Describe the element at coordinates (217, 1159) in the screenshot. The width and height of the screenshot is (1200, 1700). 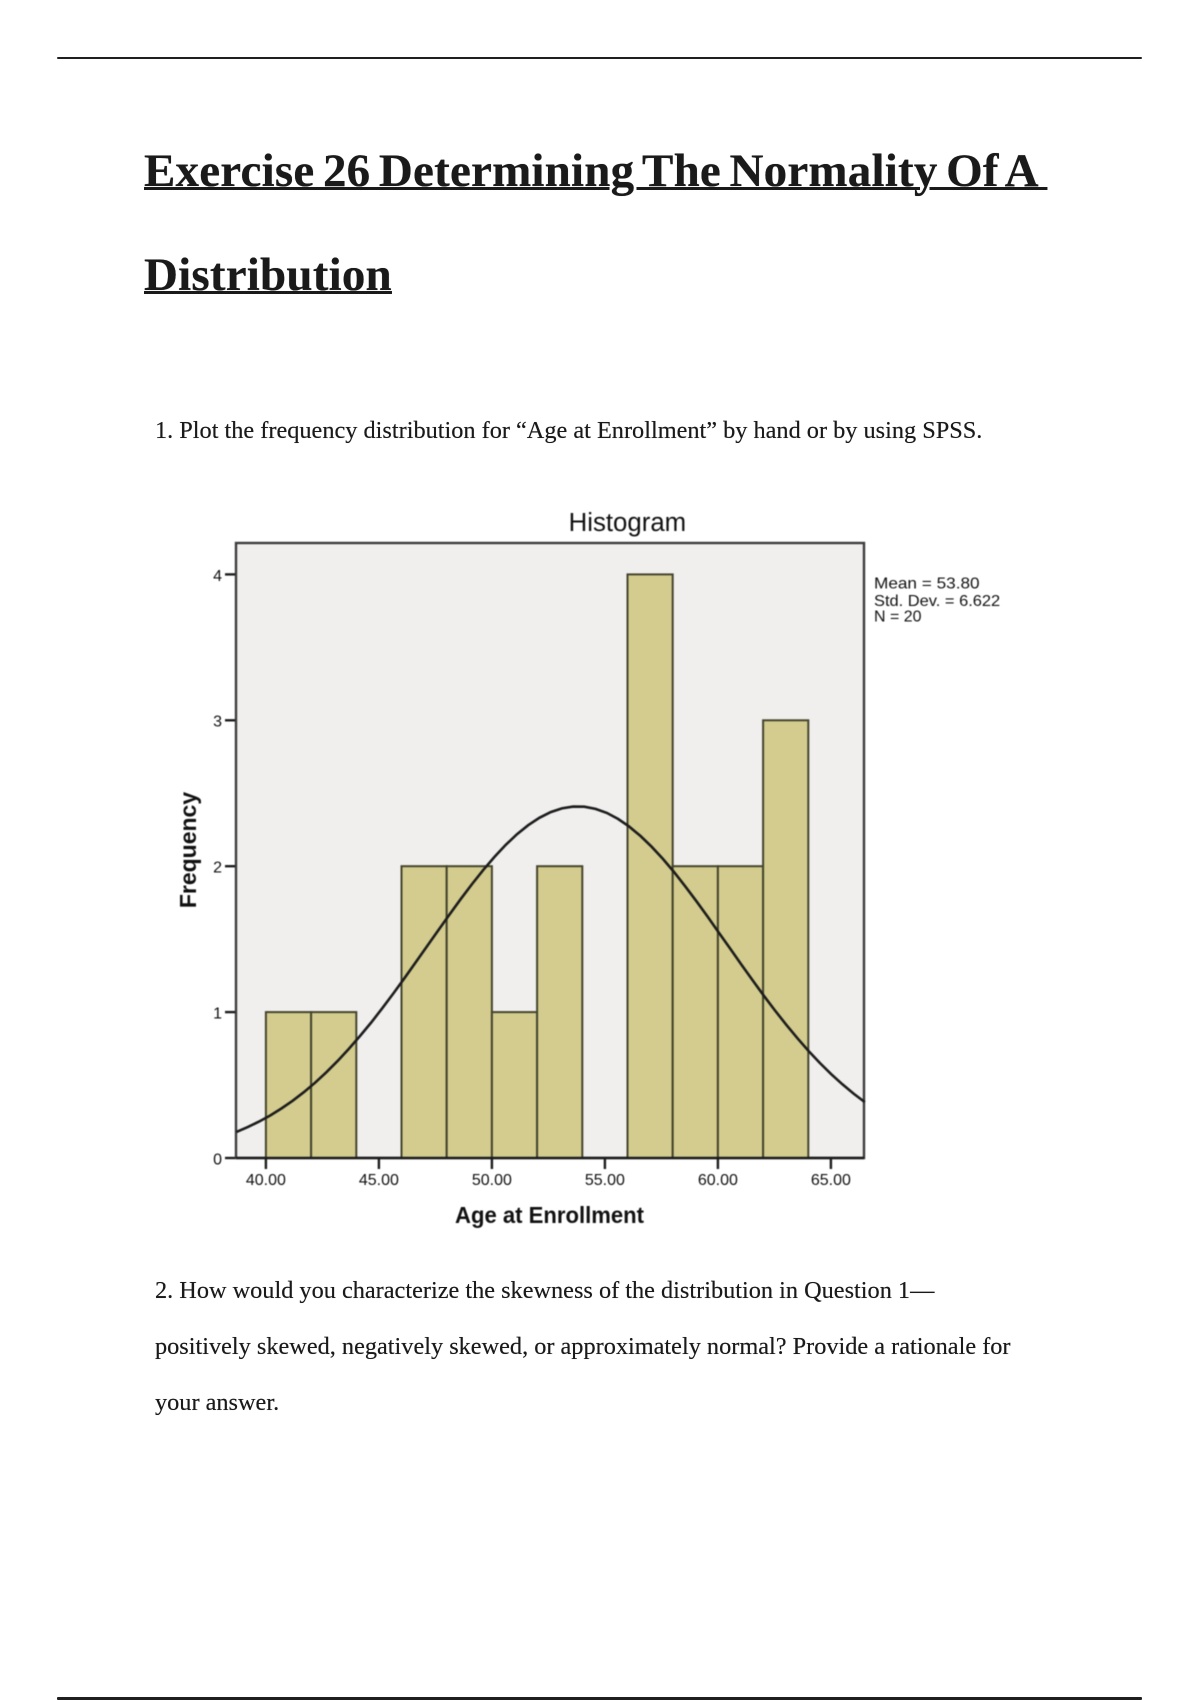
I see `svg-text: 0` at that location.